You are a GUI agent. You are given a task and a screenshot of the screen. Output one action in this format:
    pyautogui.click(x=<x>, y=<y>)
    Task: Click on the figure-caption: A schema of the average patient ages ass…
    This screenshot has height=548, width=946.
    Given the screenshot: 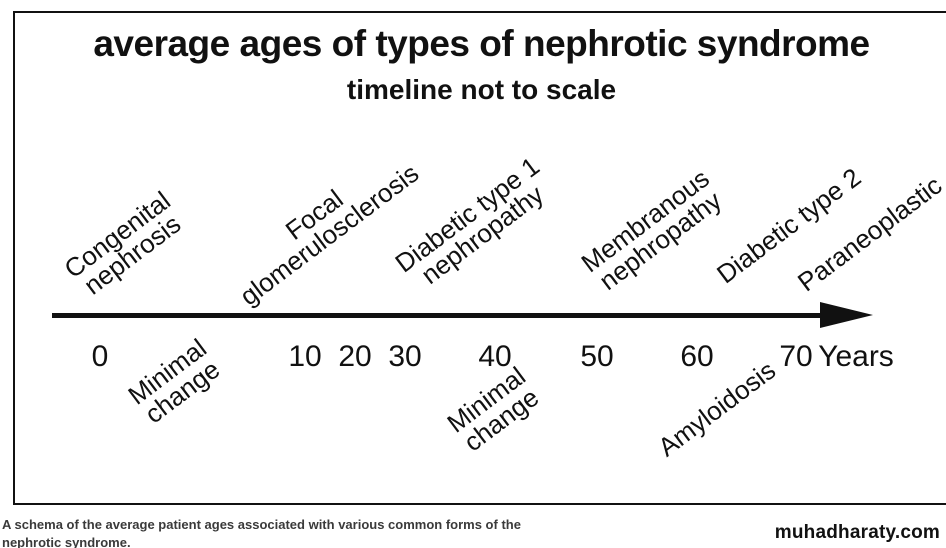 What is the action you would take?
    pyautogui.click(x=302, y=532)
    